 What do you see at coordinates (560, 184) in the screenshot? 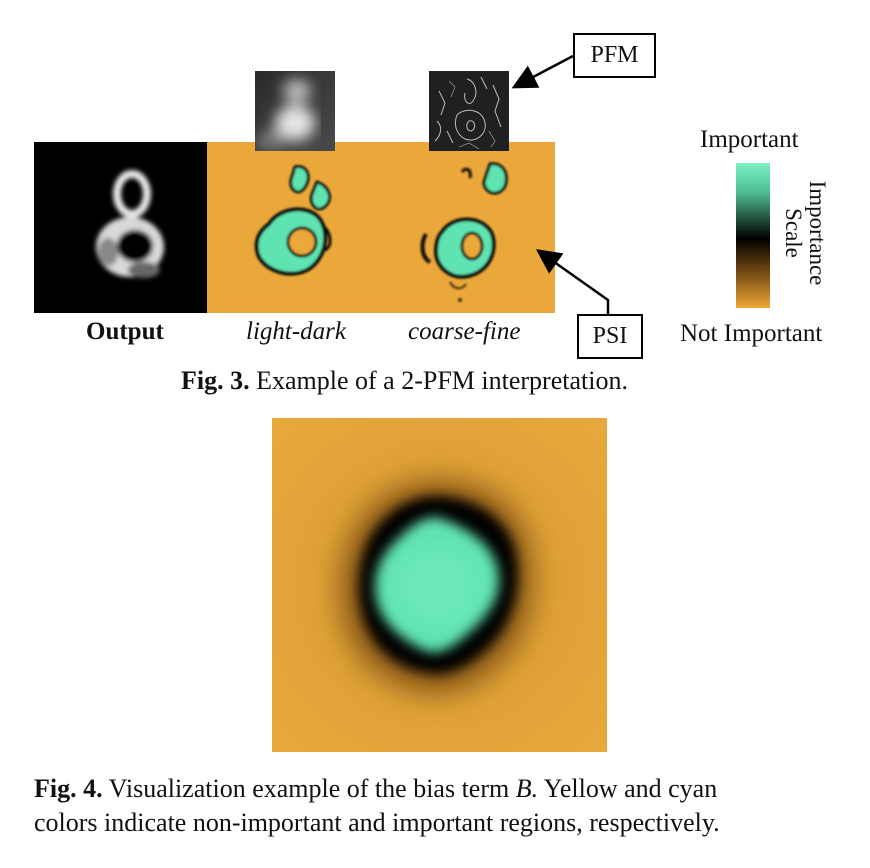
I see `callout-arrows` at bounding box center [560, 184].